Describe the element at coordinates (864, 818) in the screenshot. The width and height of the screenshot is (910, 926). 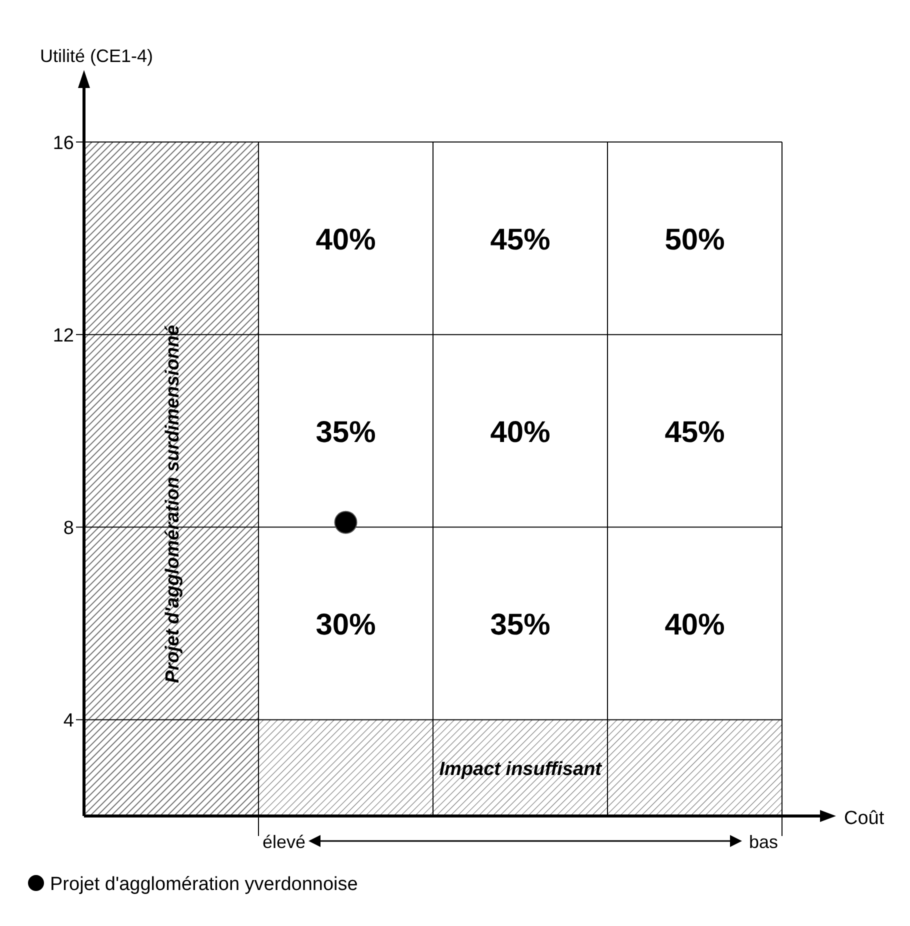
I see `x-axis-title: Coût` at that location.